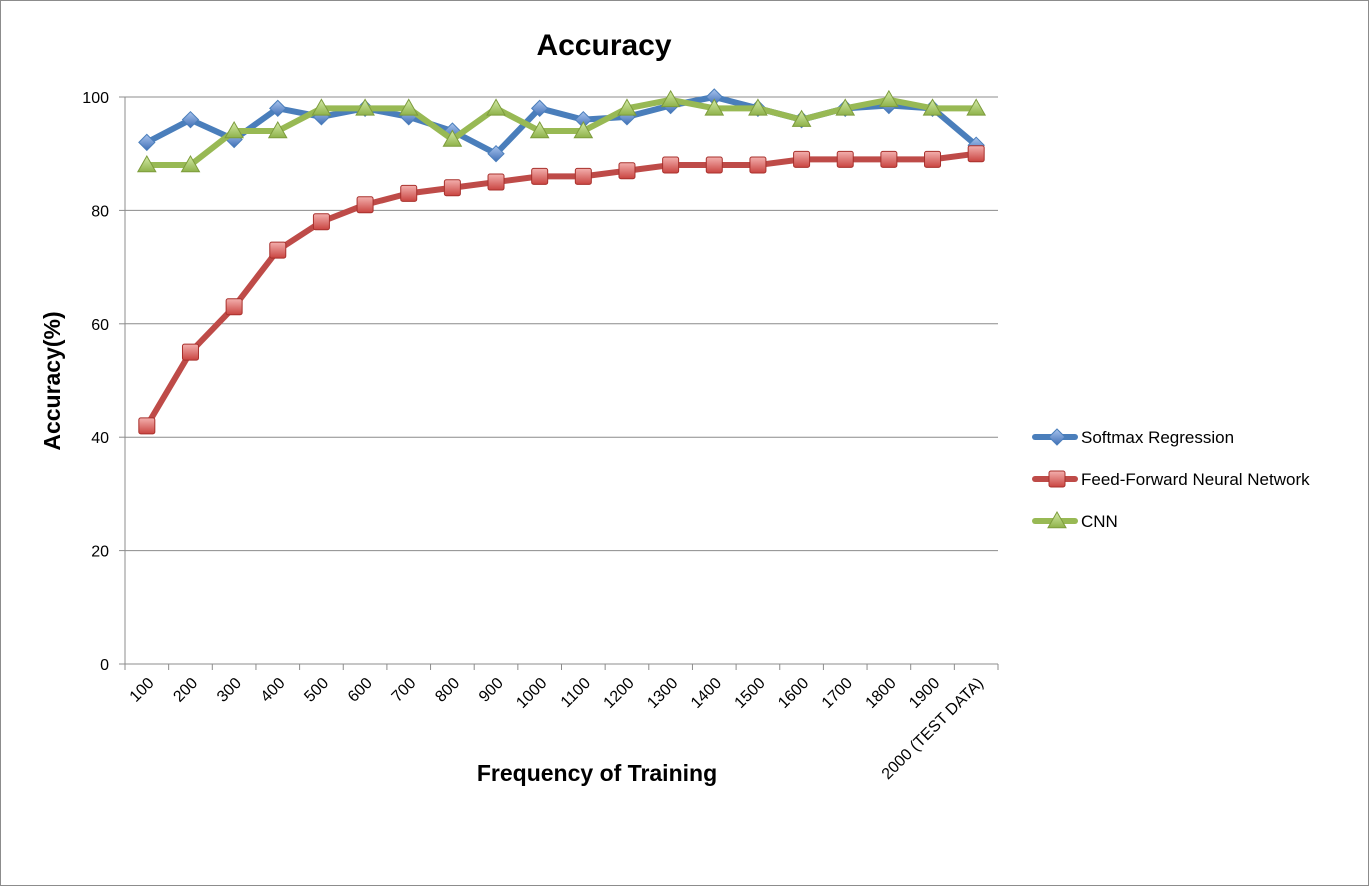  Describe the element at coordinates (229, 690) in the screenshot. I see `x-tick-label: 300` at that location.